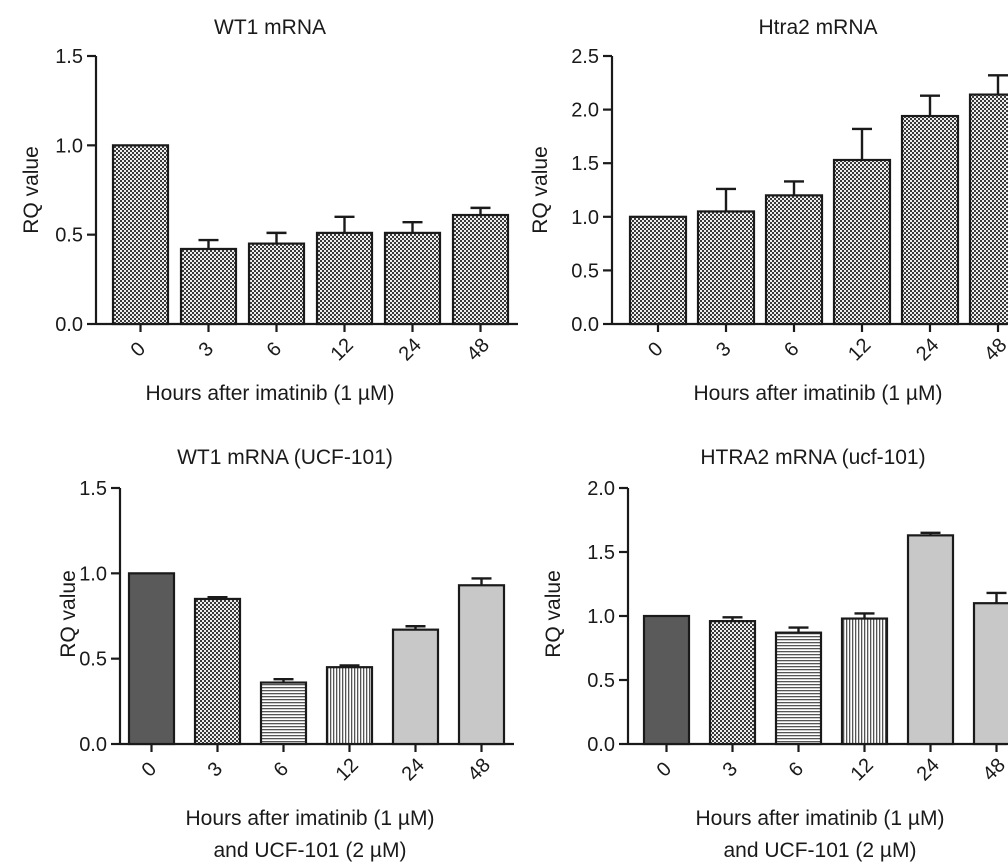  Describe the element at coordinates (812, 457) in the screenshot. I see `chart-title: HTRA2 mRNA (ucf-101)` at that location.